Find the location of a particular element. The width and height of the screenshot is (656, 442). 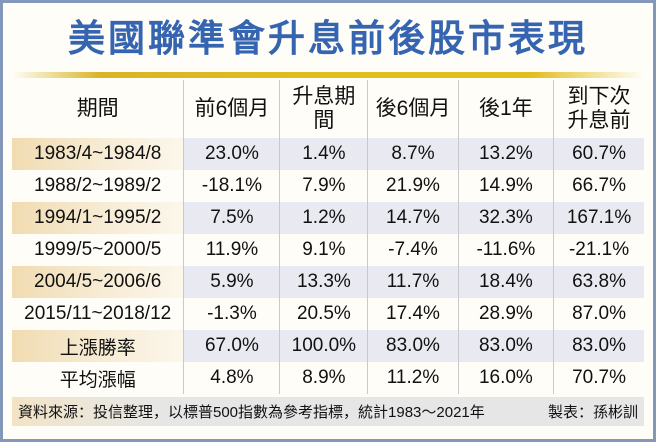

table-row: 1999/5~2000/5 11.9% 9.1% -7.4% -11.6% -21.1% is located at coordinates (328, 250).